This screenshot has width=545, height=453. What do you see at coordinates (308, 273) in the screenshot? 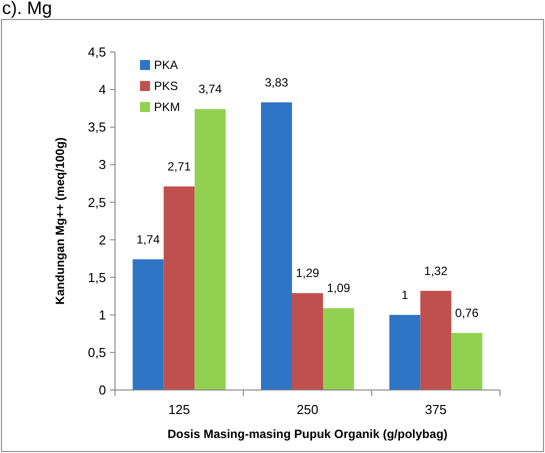
I see `data-label: 1,29` at bounding box center [308, 273].